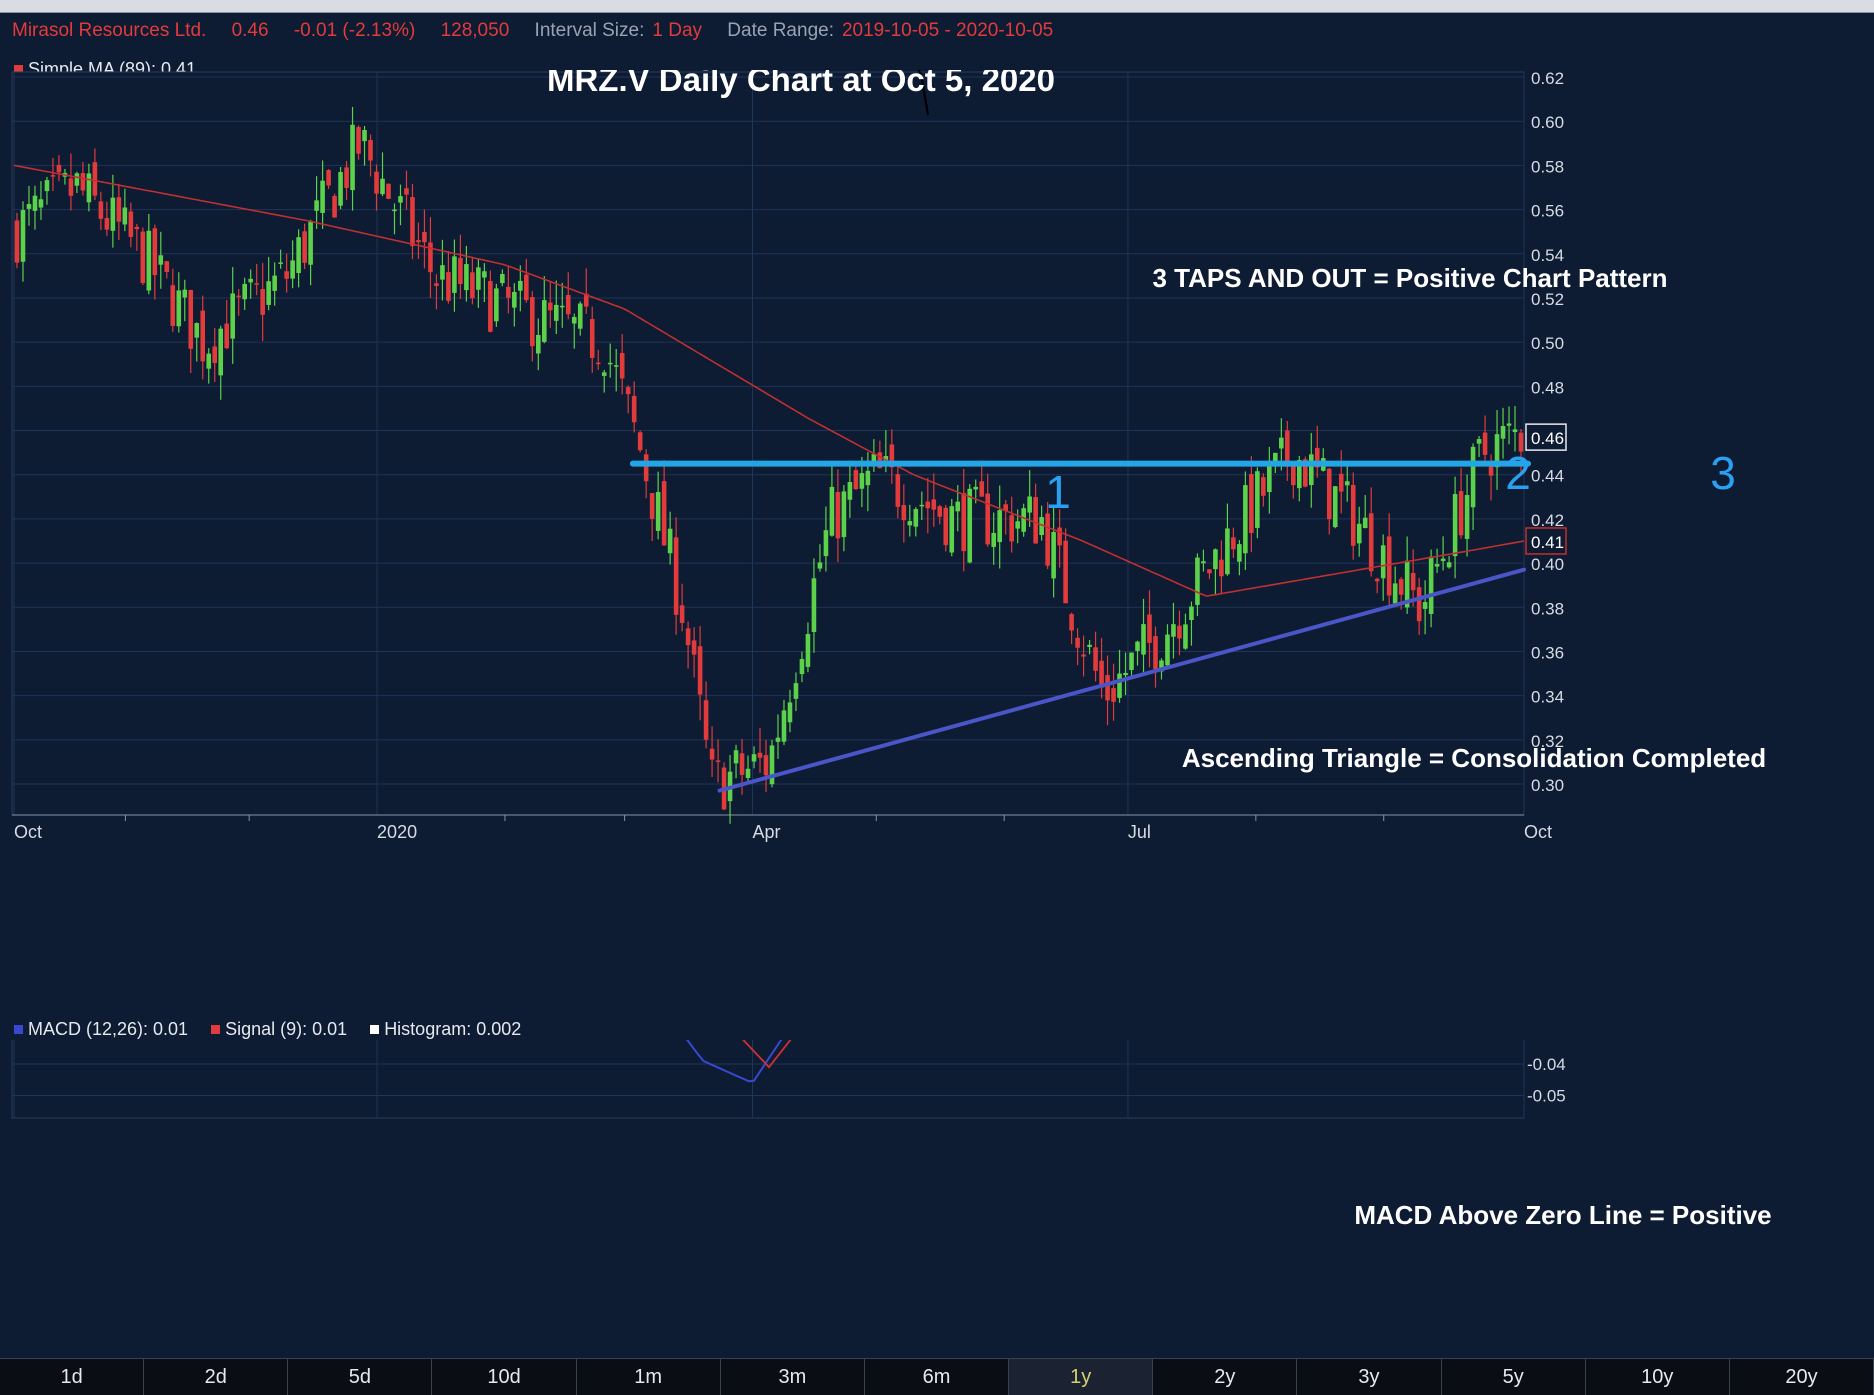 The image size is (1874, 1395). What do you see at coordinates (648, 1377) in the screenshot?
I see `range-button-1m: 1m` at bounding box center [648, 1377].